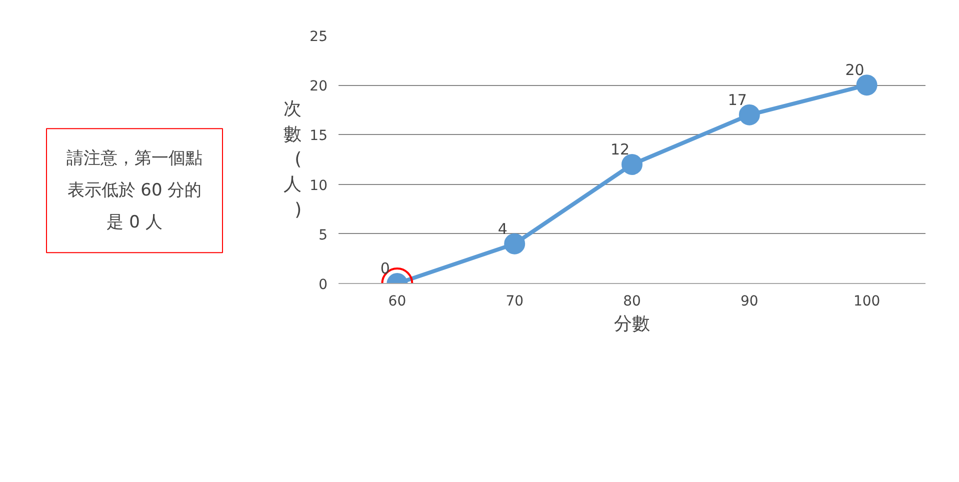  I want to click on x-tick-label: 60, so click(397, 302).